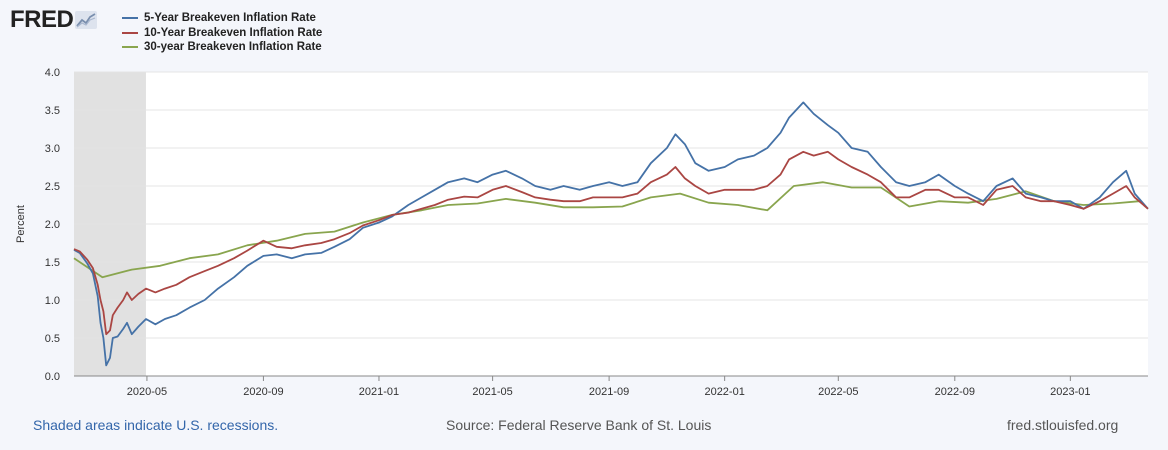 The height and width of the screenshot is (450, 1168). I want to click on y-tick-label: 3.5, so click(52, 111).